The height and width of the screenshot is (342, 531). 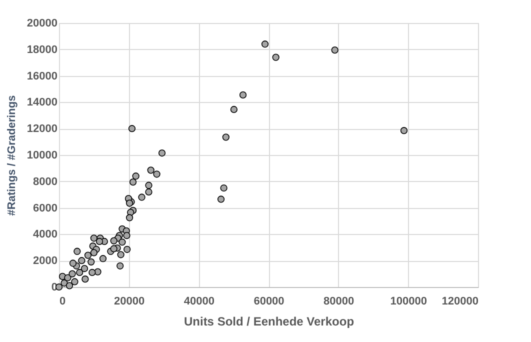 I want to click on x-axis-title: Units Sold / Eenhede Verkoop, so click(x=269, y=321).